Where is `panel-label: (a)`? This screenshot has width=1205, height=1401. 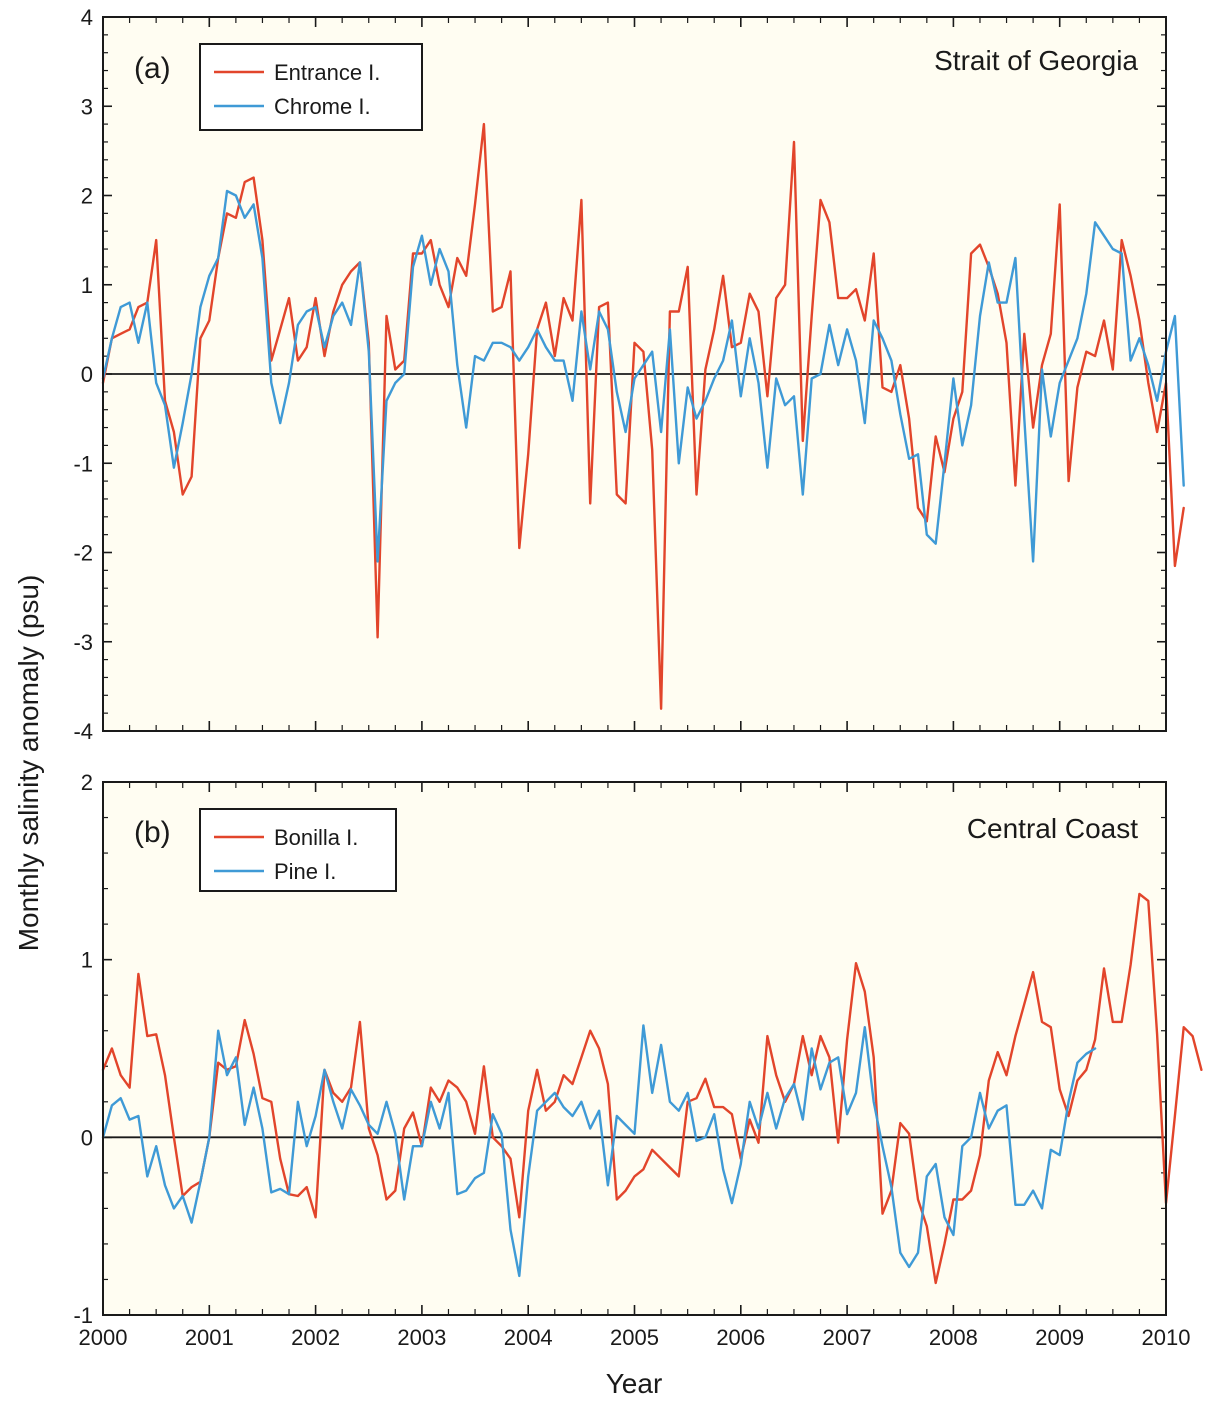
panel-label: (a) is located at coordinates (152, 68).